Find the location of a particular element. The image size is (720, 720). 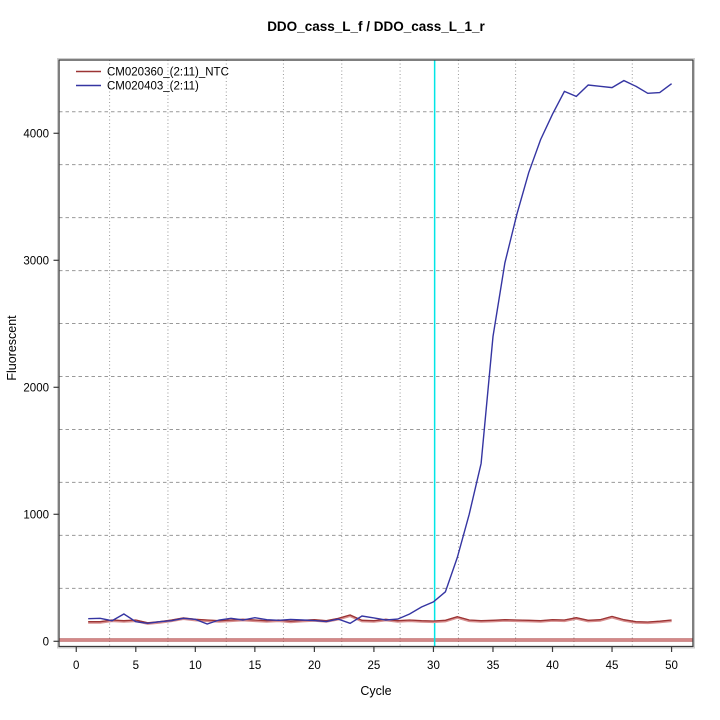

x-tick-label: 30 is located at coordinates (433, 666).